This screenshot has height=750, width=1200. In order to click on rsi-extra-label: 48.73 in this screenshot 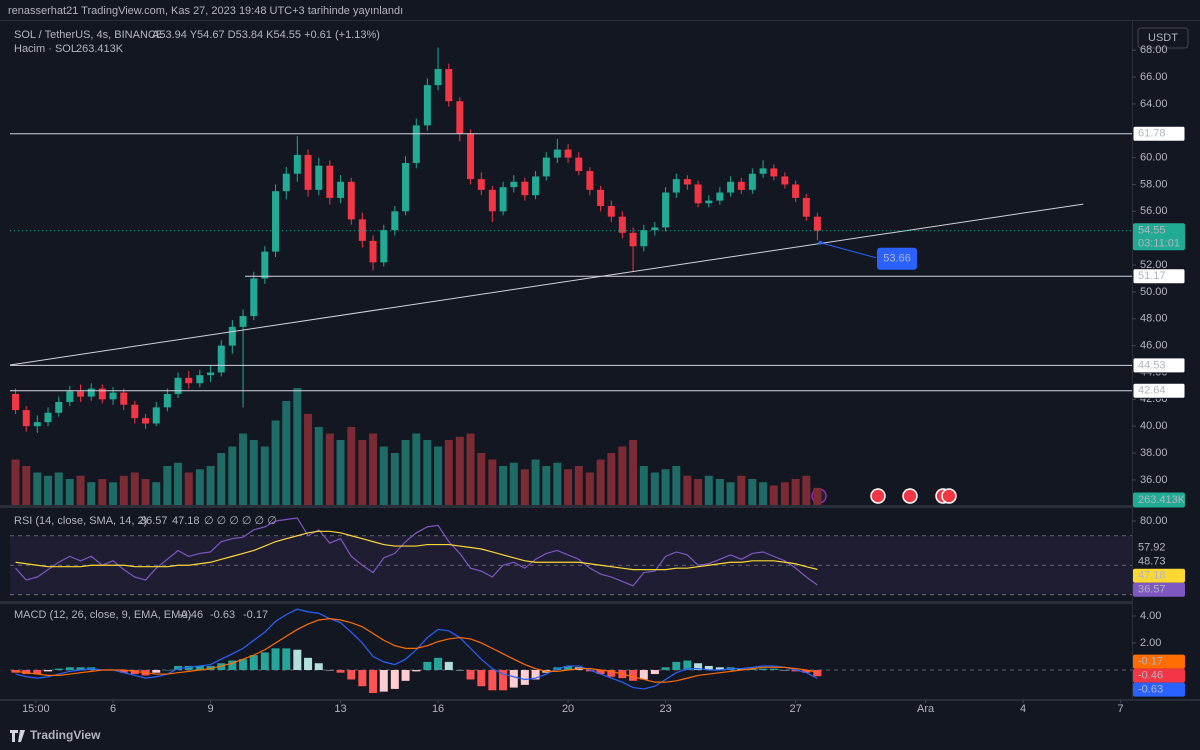, I will do `click(1152, 562)`.